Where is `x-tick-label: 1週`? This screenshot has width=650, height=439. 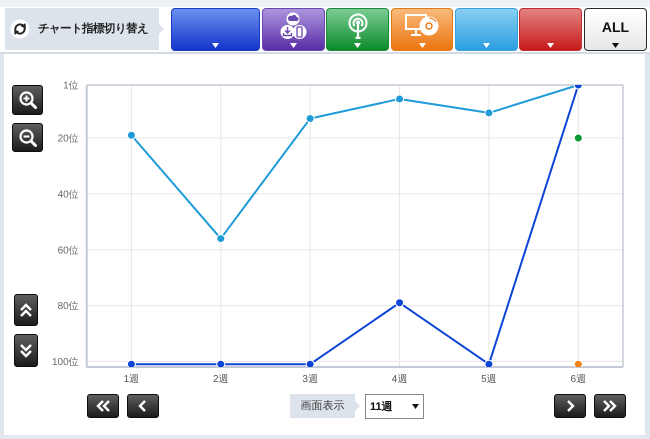
x-tick-label: 1週 is located at coordinates (132, 380).